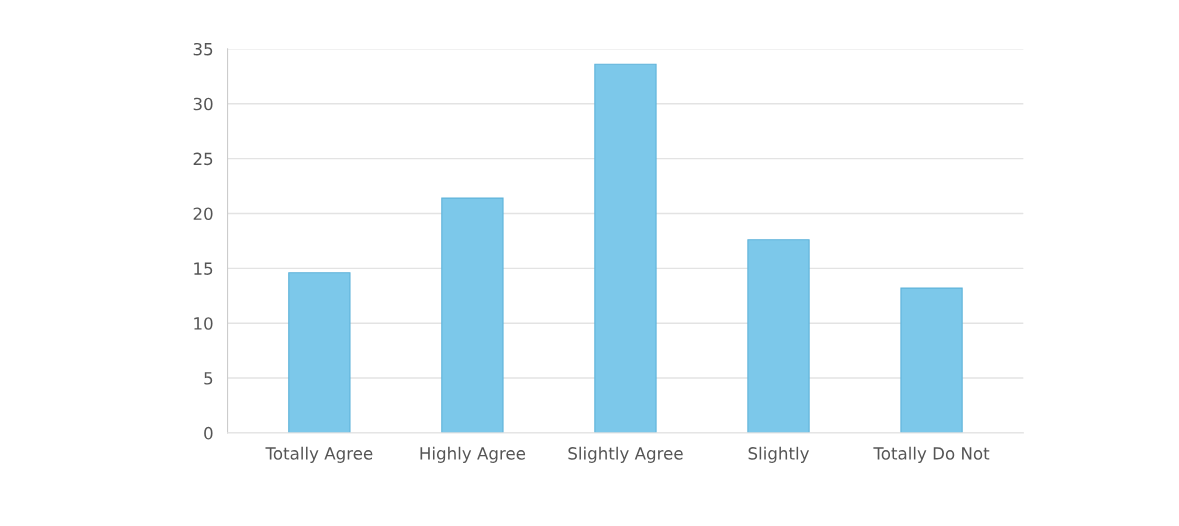 The width and height of the screenshot is (1179, 526). I want to click on y-tick-label: 30, so click(203, 104).